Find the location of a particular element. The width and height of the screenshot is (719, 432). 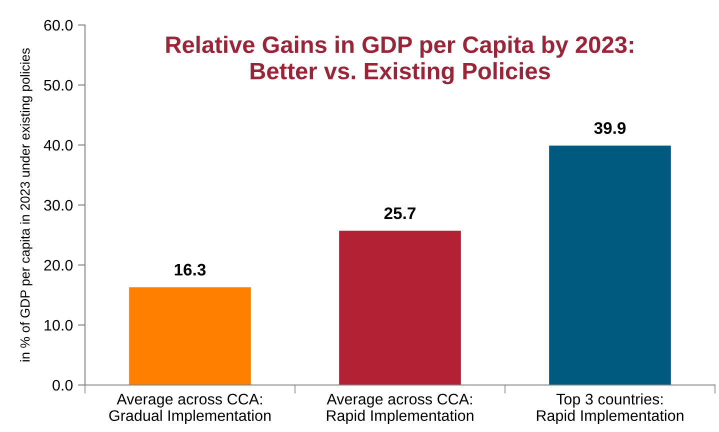

data-label: 16.3 is located at coordinates (190, 270).